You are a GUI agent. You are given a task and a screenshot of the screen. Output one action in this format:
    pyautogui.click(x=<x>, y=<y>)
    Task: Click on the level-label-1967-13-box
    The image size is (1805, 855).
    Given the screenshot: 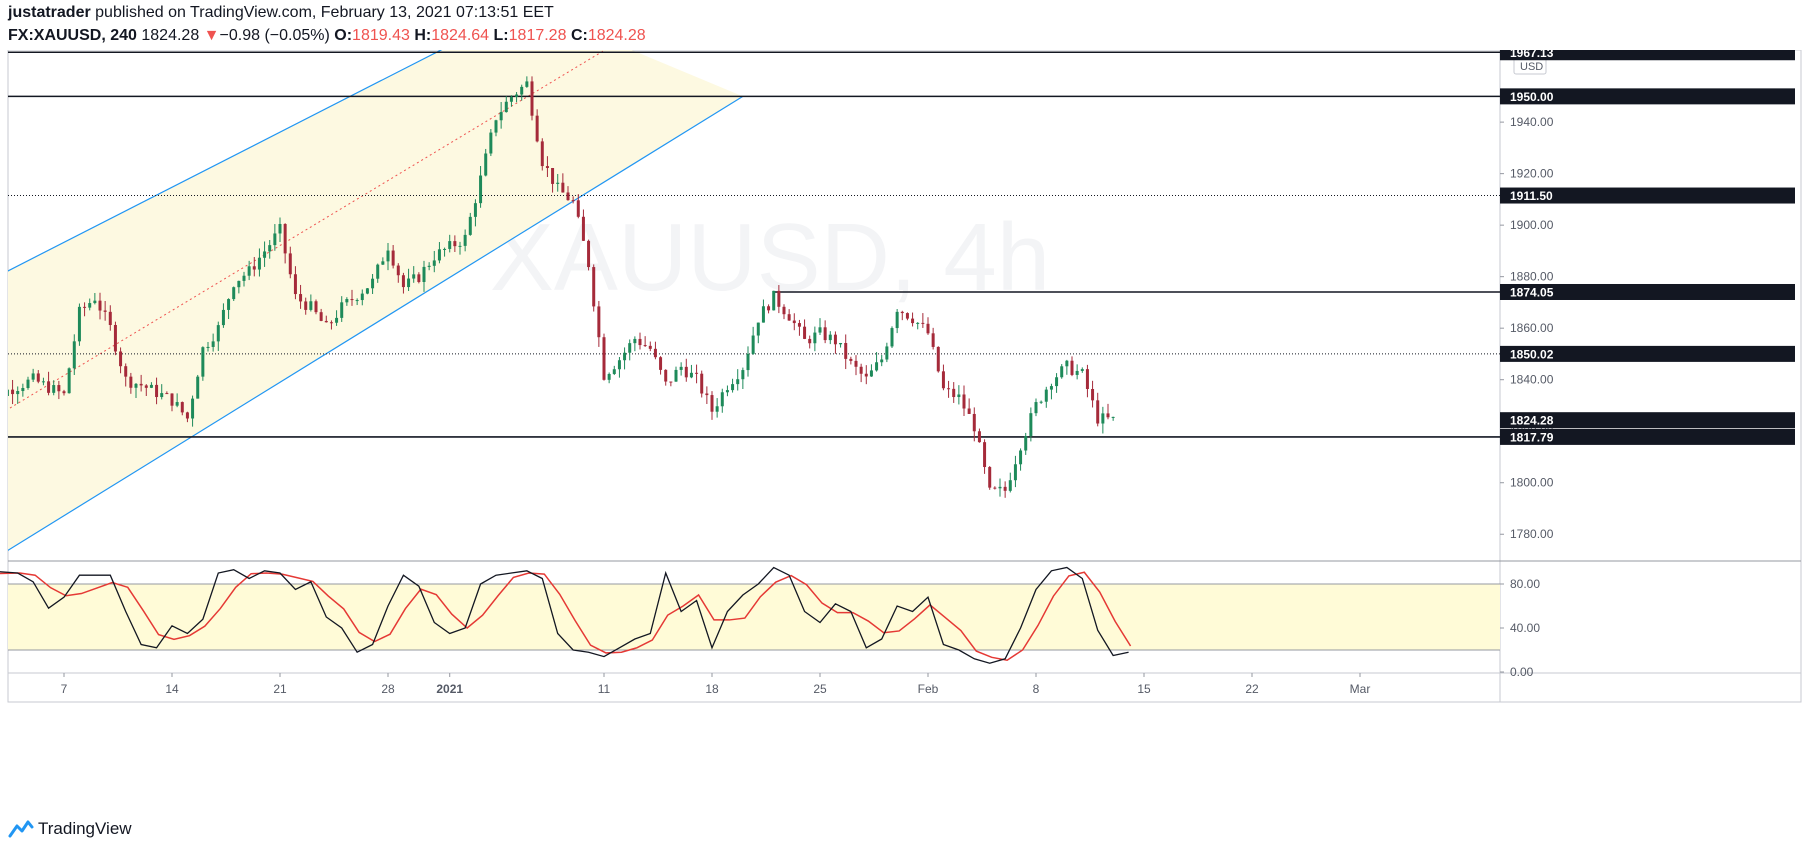 What is the action you would take?
    pyautogui.click(x=1647, y=55)
    